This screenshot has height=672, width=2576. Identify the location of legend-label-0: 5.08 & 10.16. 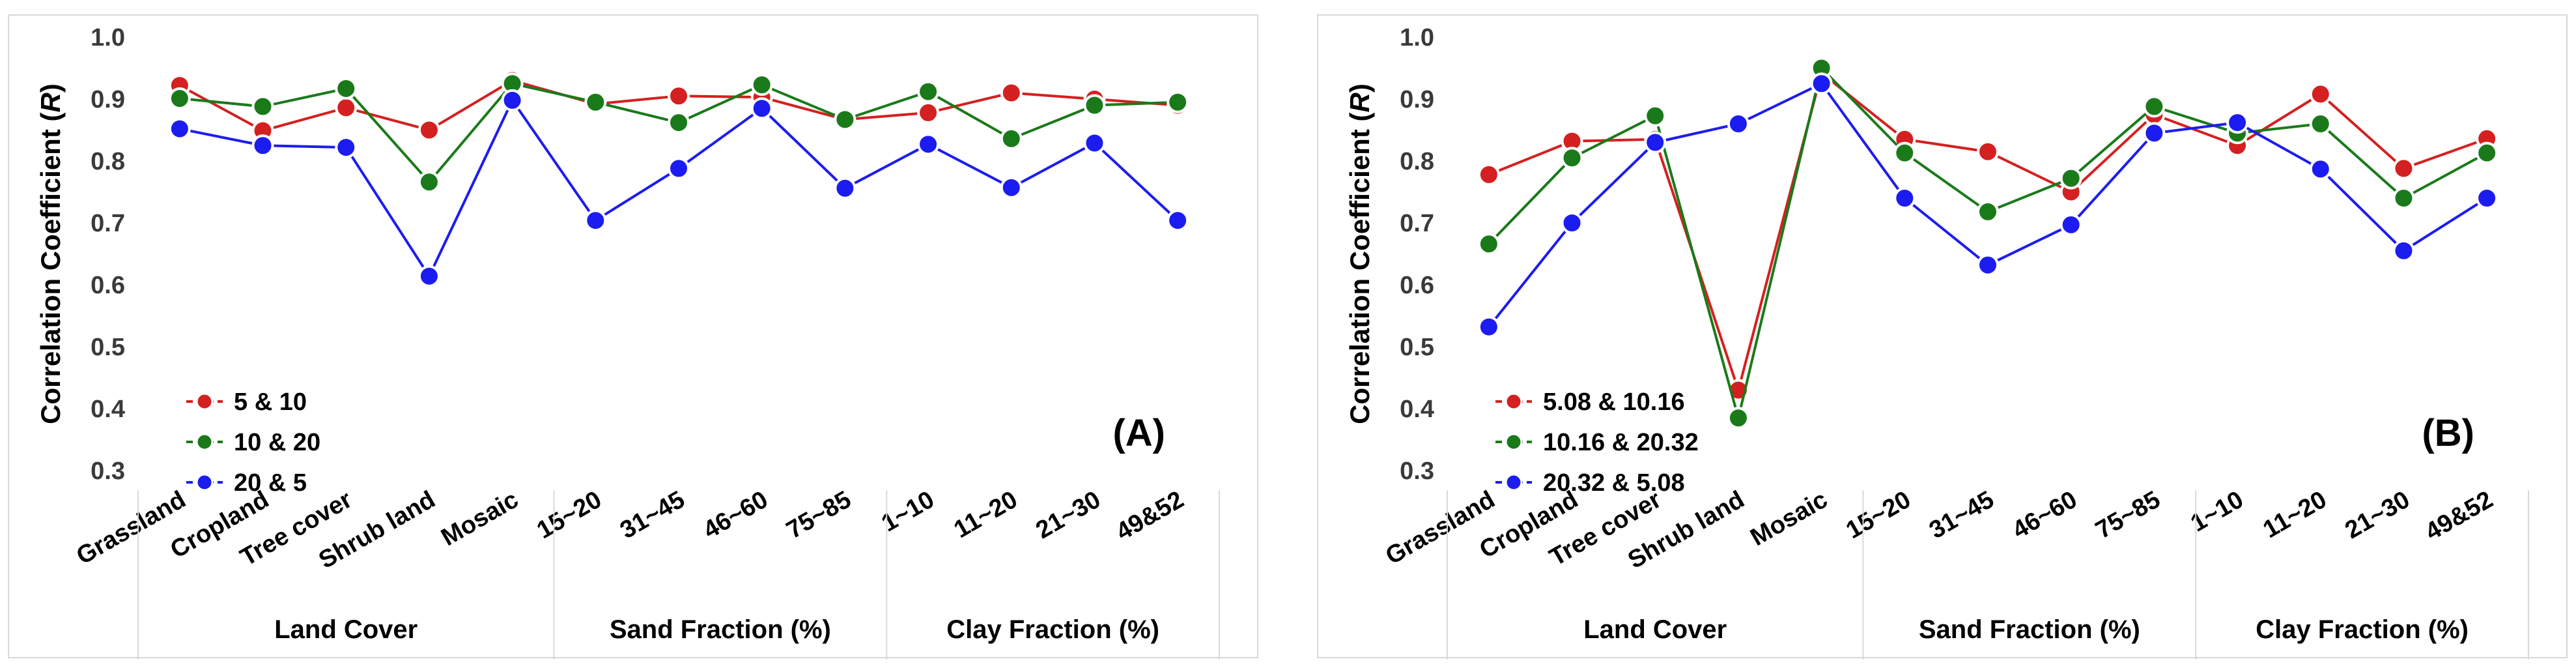
(1614, 402).